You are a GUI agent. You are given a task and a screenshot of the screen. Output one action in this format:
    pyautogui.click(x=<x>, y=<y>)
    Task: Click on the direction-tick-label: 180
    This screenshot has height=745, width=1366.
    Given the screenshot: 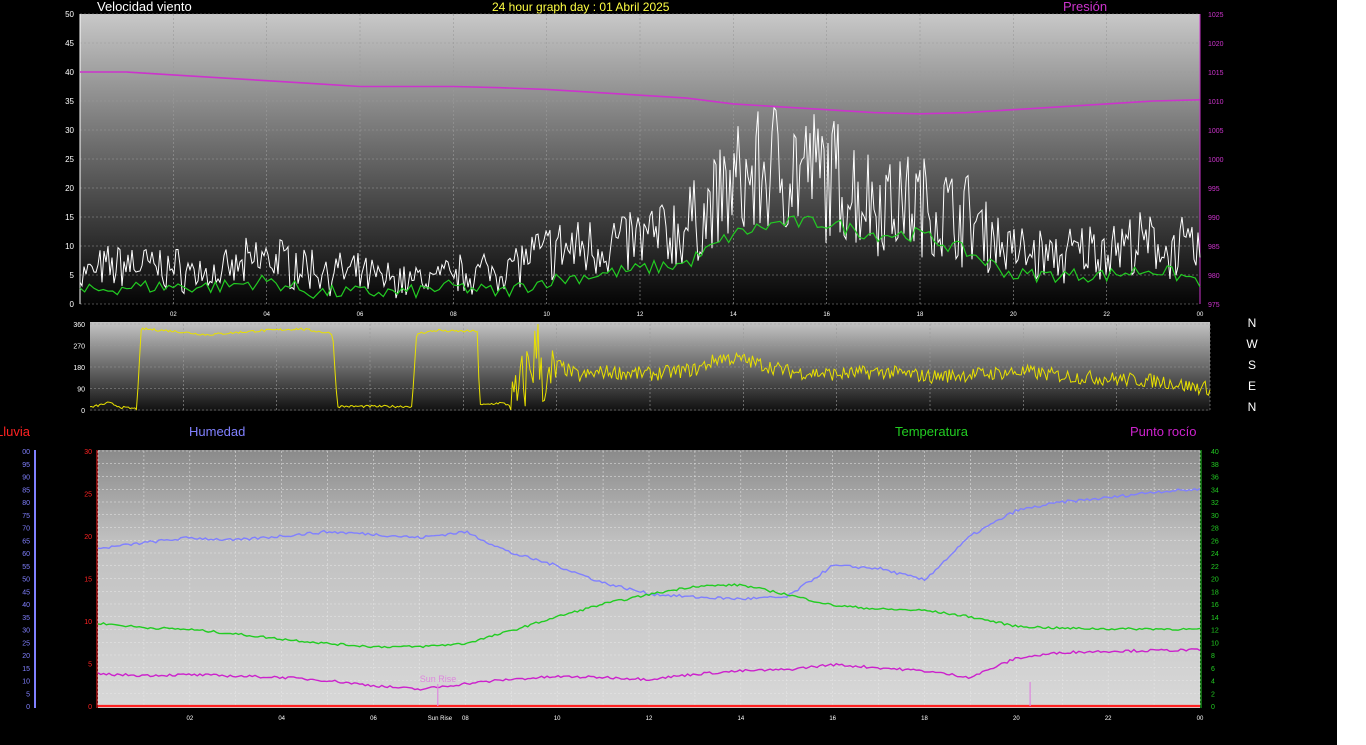 What is the action you would take?
    pyautogui.click(x=79, y=368)
    